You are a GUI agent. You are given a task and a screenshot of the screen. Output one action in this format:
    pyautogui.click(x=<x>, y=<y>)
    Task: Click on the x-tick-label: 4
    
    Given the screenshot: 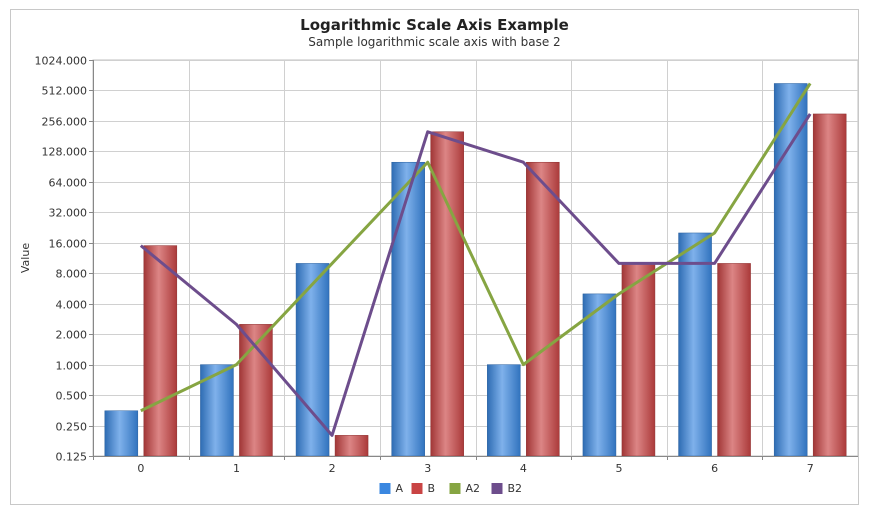 What is the action you would take?
    pyautogui.click(x=523, y=468)
    